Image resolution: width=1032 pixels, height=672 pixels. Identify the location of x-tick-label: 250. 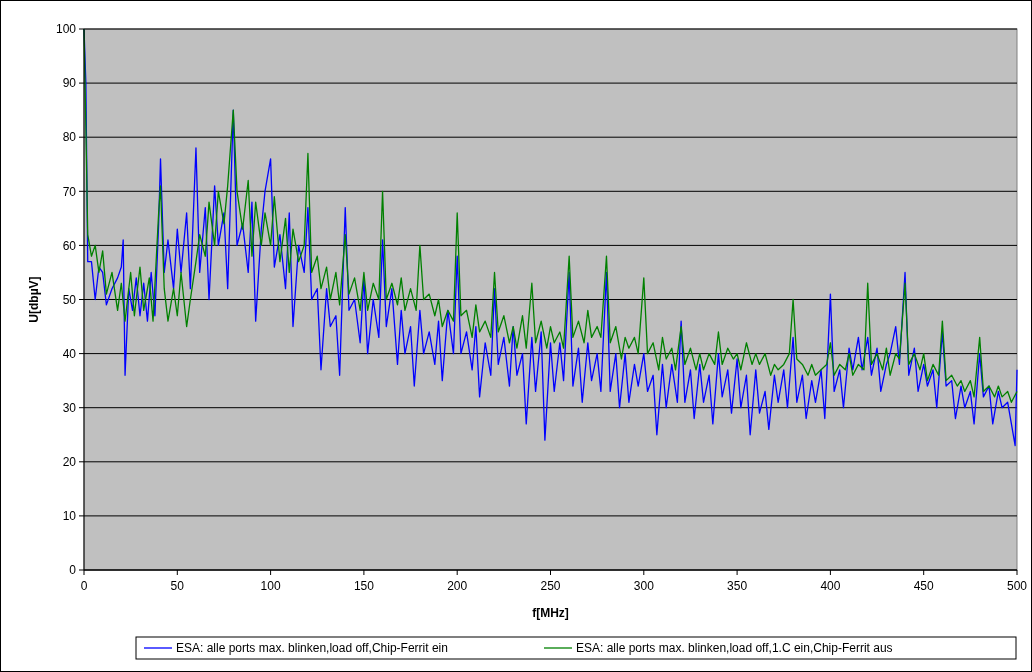
(550, 586).